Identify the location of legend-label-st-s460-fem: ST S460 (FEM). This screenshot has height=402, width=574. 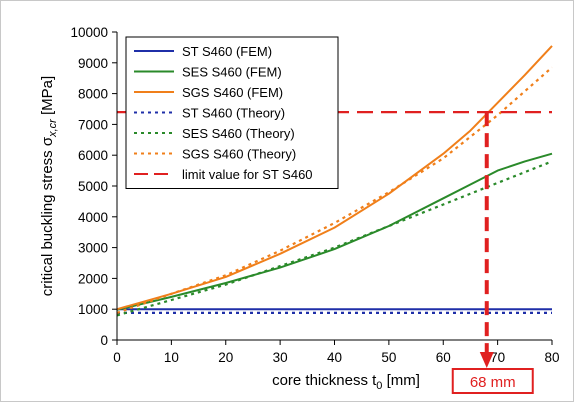
(227, 51).